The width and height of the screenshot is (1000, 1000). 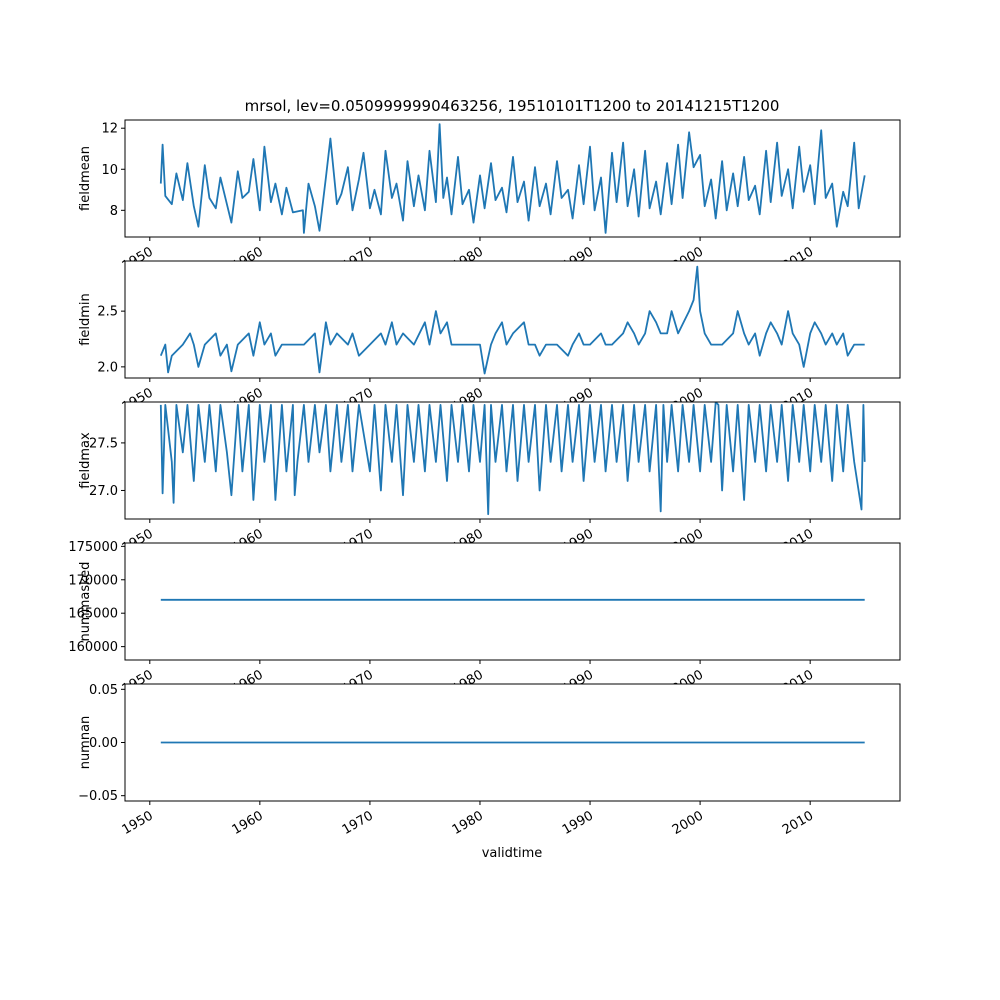 What do you see at coordinates (107, 312) in the screenshot?
I see `fieldmin-y-tick-label: 2.5` at bounding box center [107, 312].